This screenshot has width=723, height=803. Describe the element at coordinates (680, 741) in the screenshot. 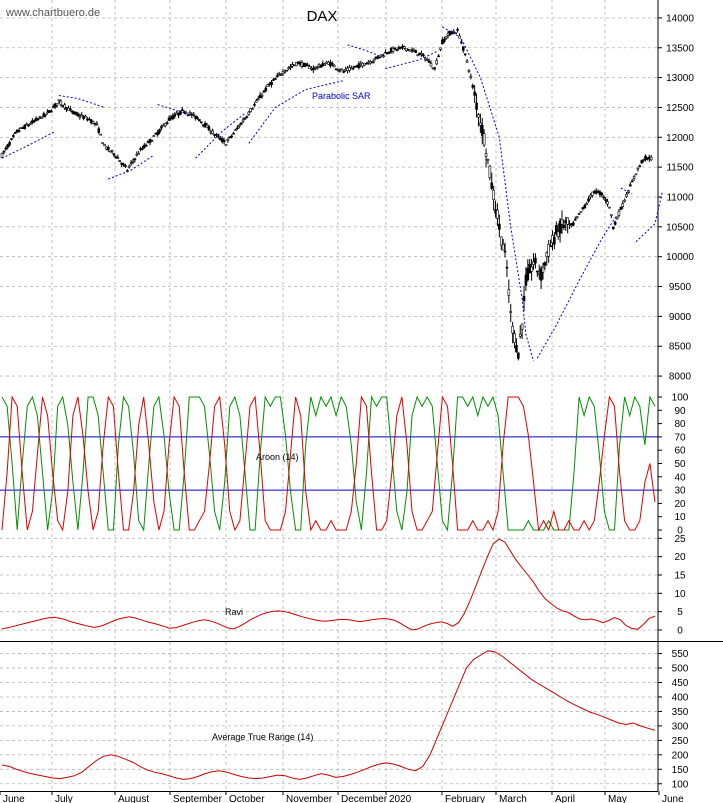

I see `y-tick-label: 250` at that location.